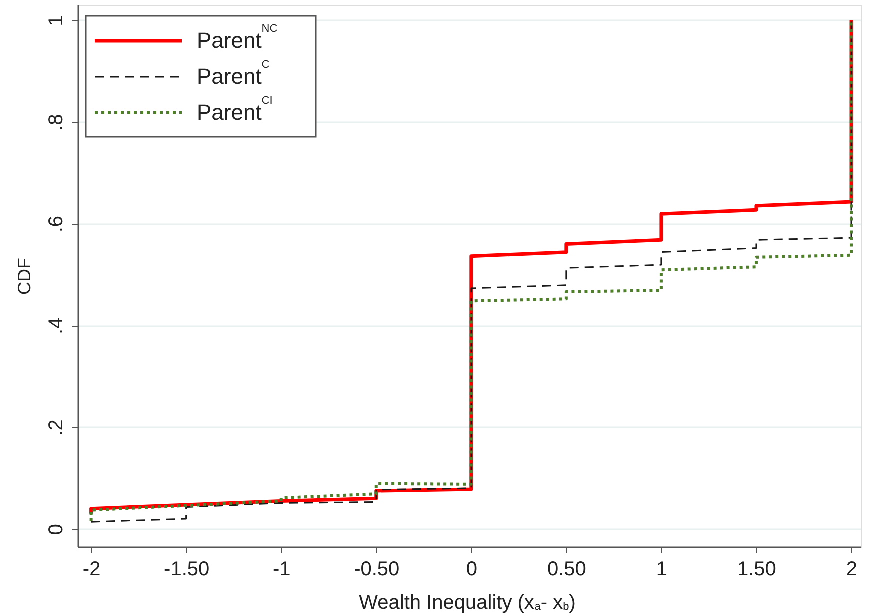  Describe the element at coordinates (57, 530) in the screenshot. I see `y-tick-label: 0` at that location.